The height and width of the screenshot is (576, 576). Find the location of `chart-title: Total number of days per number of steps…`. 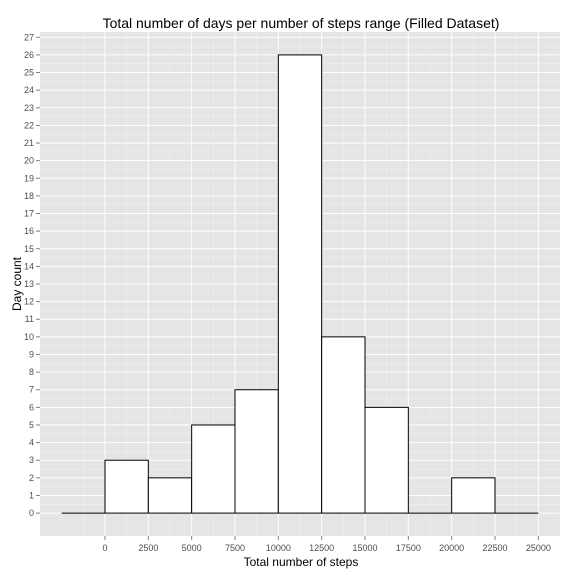

chart-title: Total number of days per number of steps… is located at coordinates (301, 23).